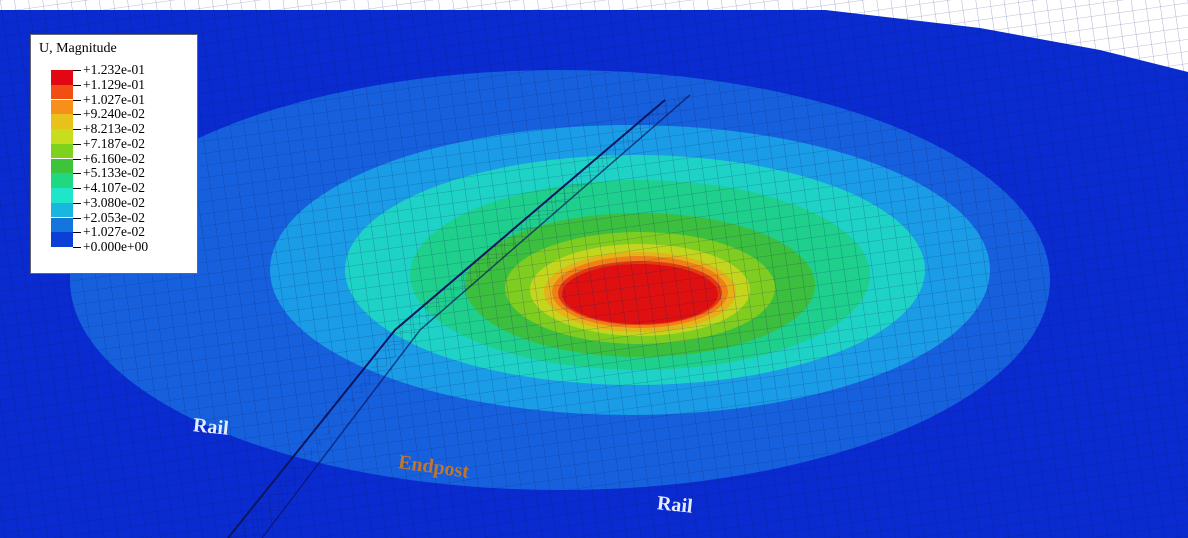  Describe the element at coordinates (114, 187) in the screenshot. I see `legend-label: +4.107e-02` at that location.